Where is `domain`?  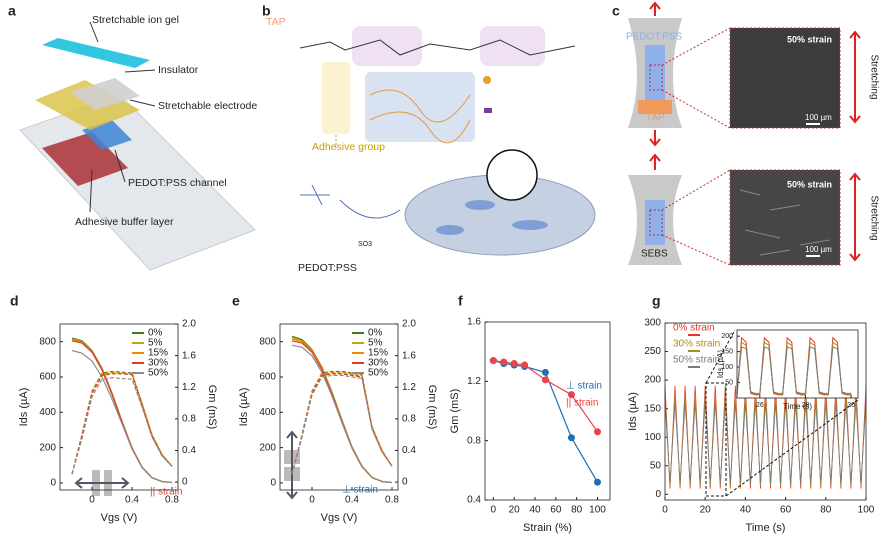 domain is located at coordinates (530, 225).